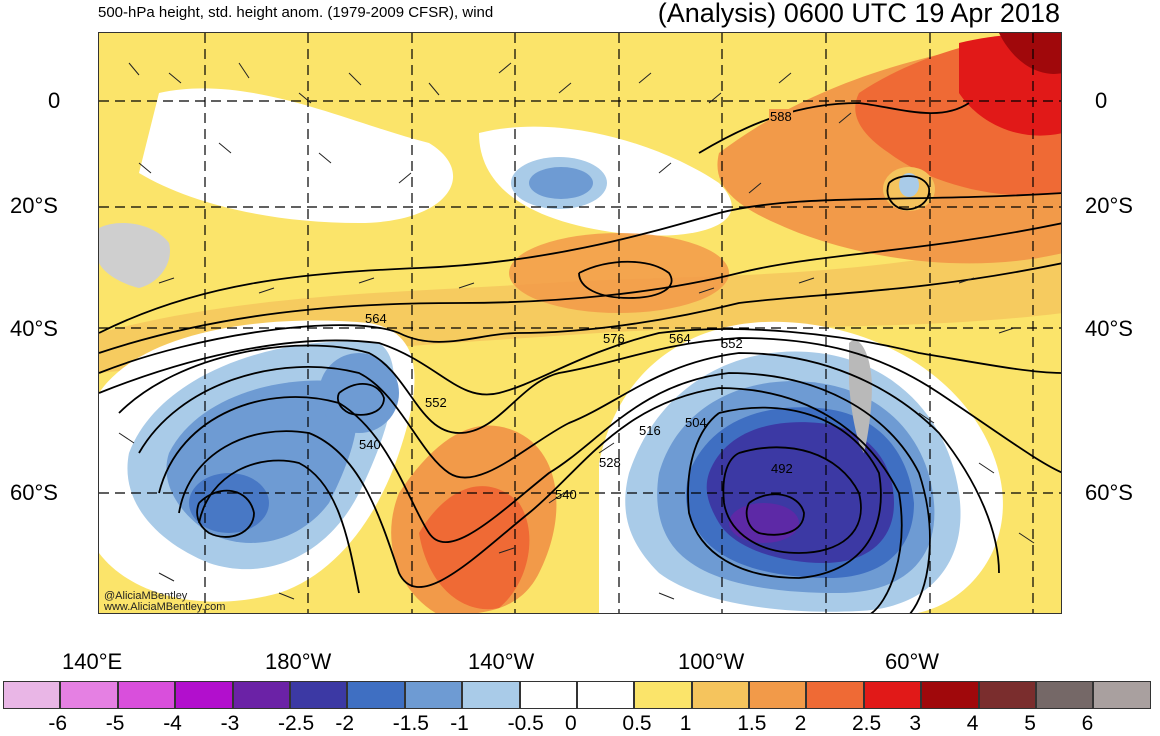 The width and height of the screenshot is (1160, 736). Describe the element at coordinates (525, 723) in the screenshot. I see `colorbar-tick-label: -0.5` at that location.